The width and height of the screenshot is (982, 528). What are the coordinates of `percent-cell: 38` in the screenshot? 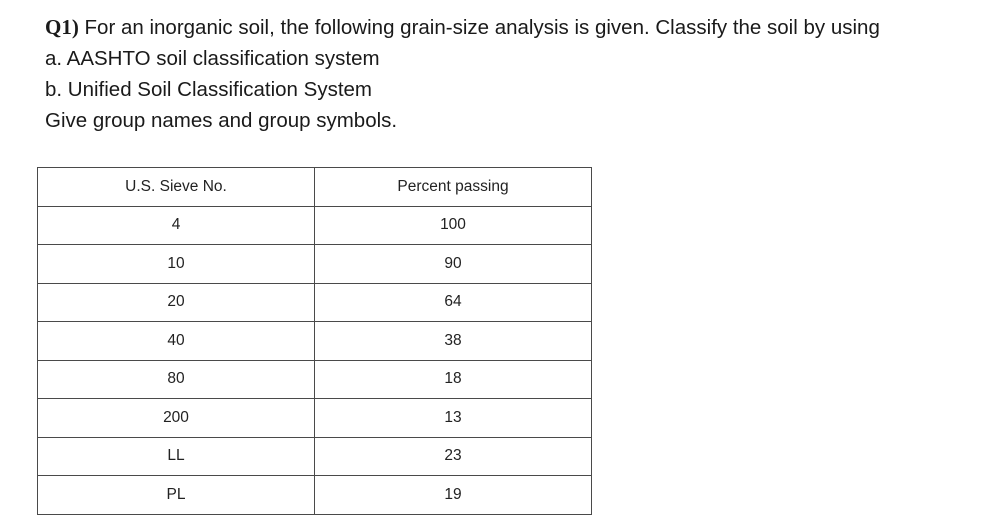 It's located at (453, 341).